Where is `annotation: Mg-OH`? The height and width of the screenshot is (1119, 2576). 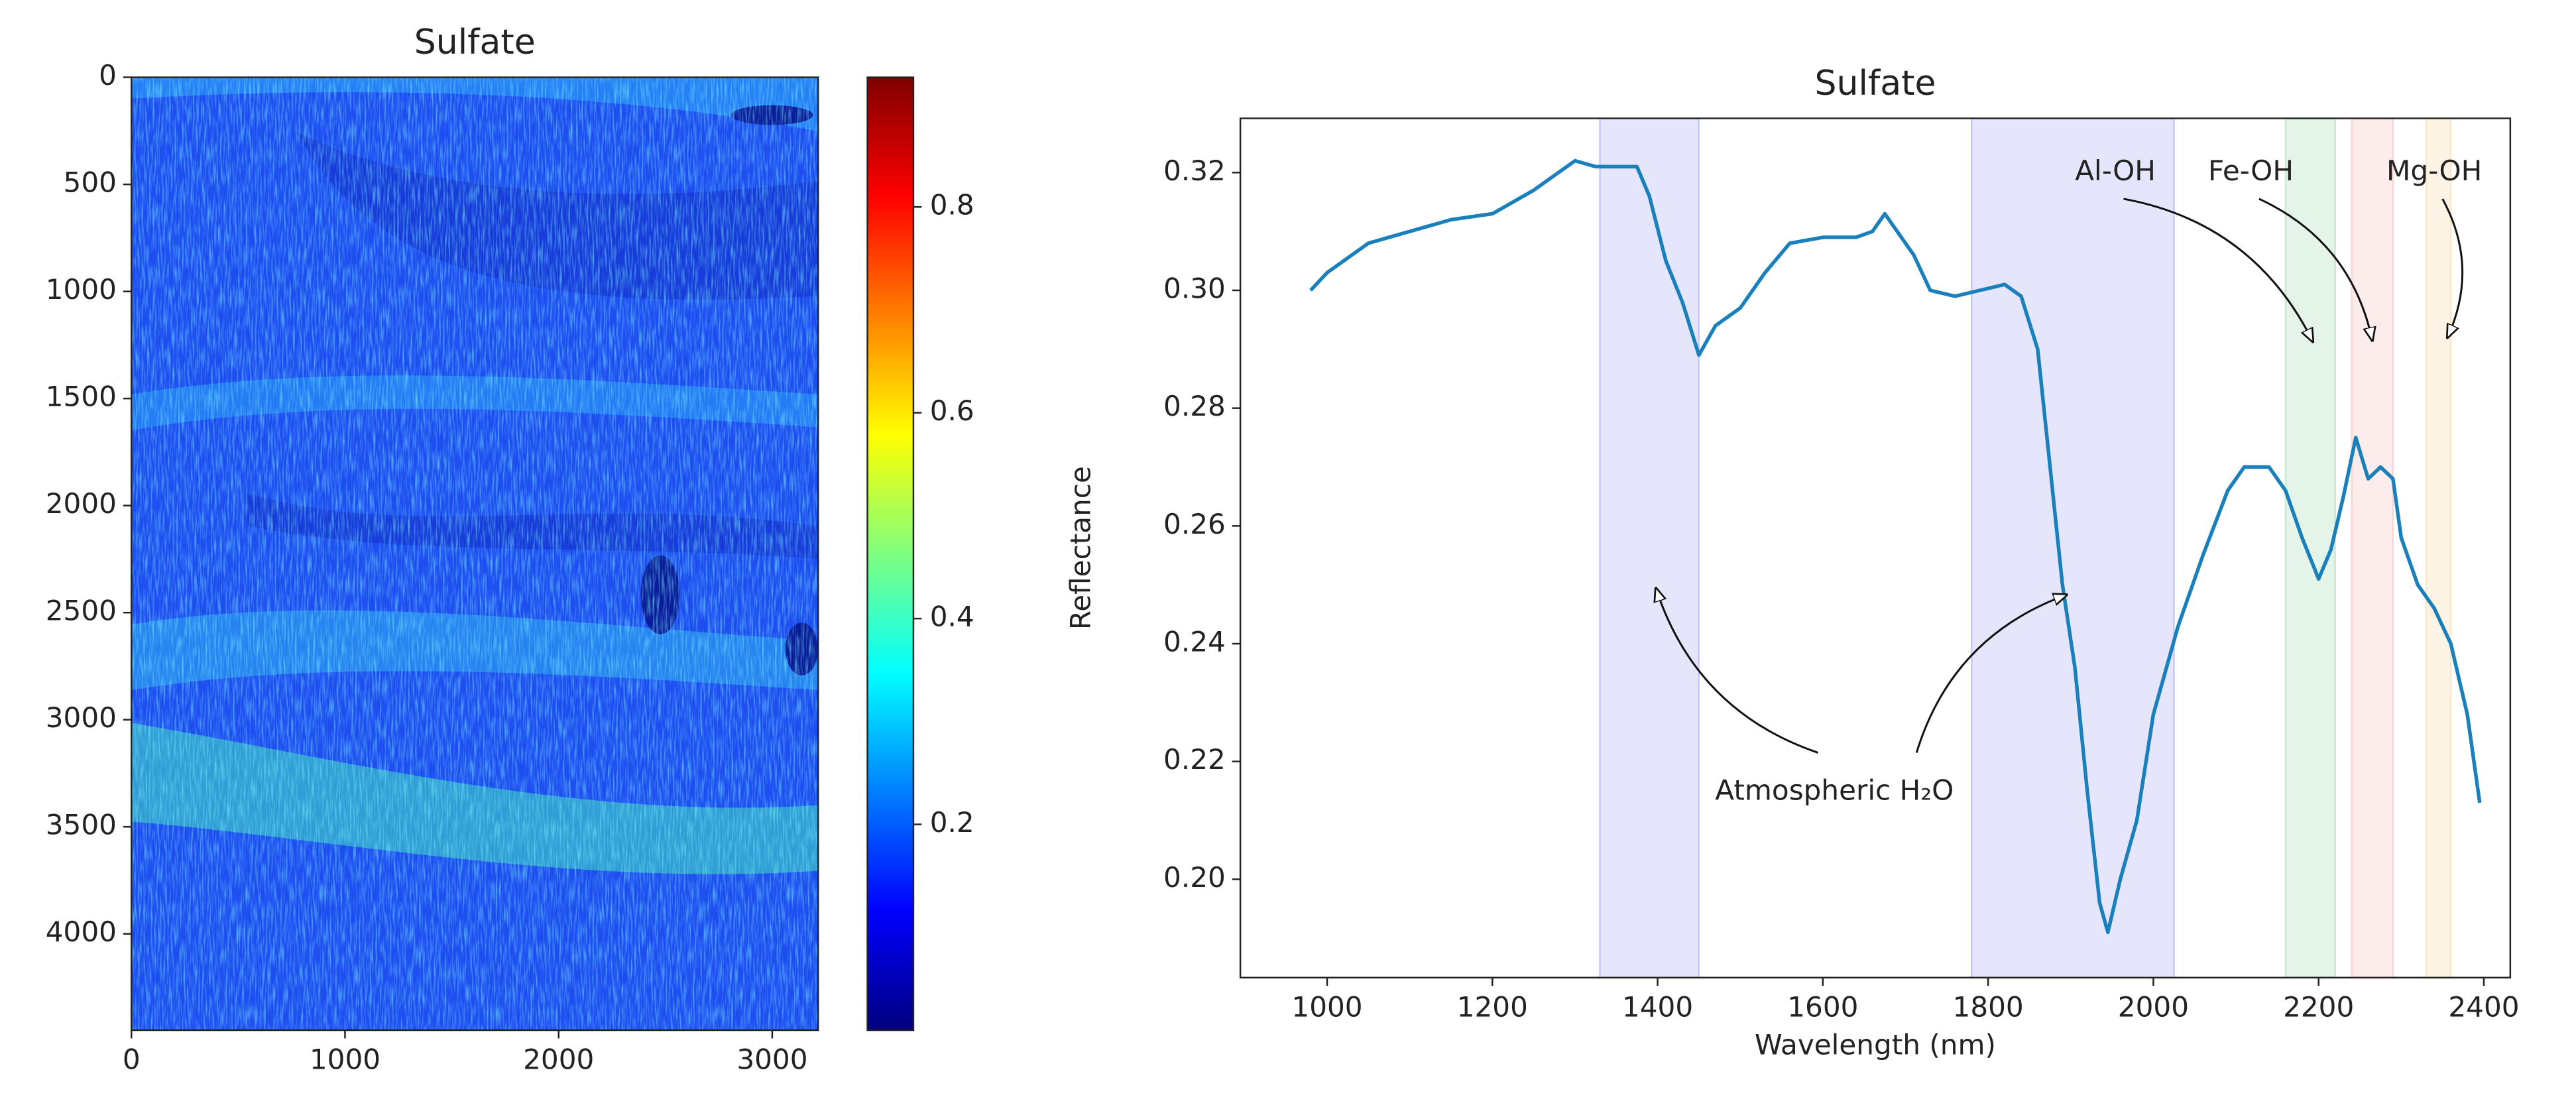
annotation: Mg-OH is located at coordinates (2434, 170).